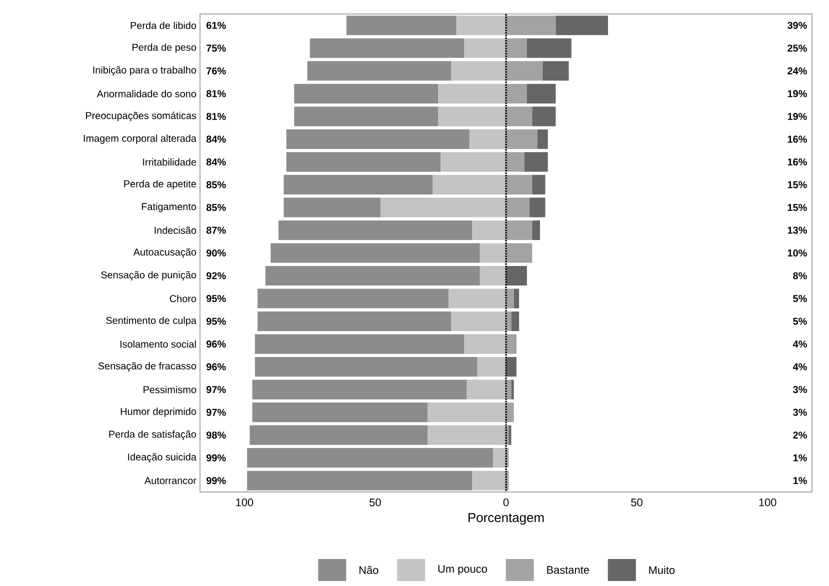  Describe the element at coordinates (140, 139) in the screenshot. I see `y-tick-label: Imagem corporal alterada` at that location.